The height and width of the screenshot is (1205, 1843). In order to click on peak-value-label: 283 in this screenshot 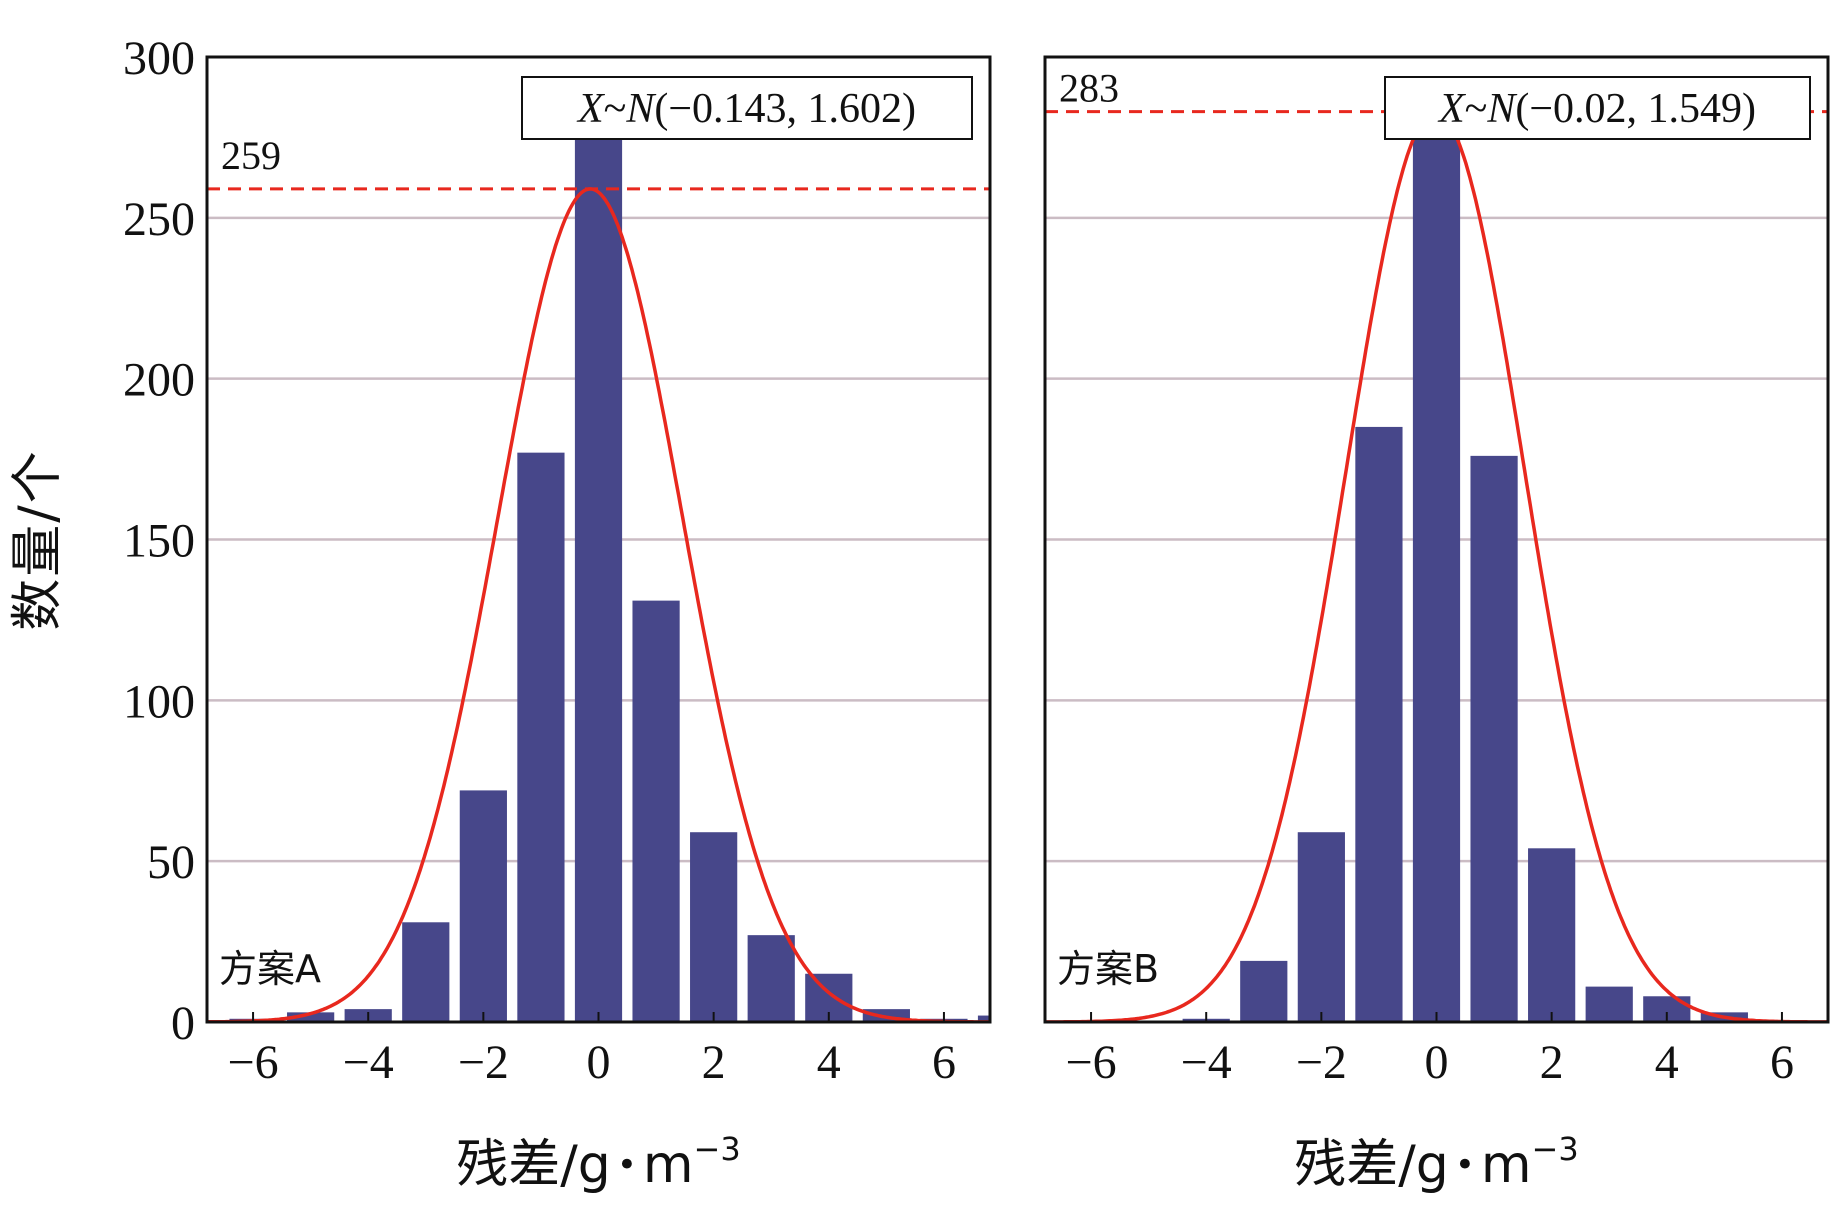, I will do `click(1089, 88)`.